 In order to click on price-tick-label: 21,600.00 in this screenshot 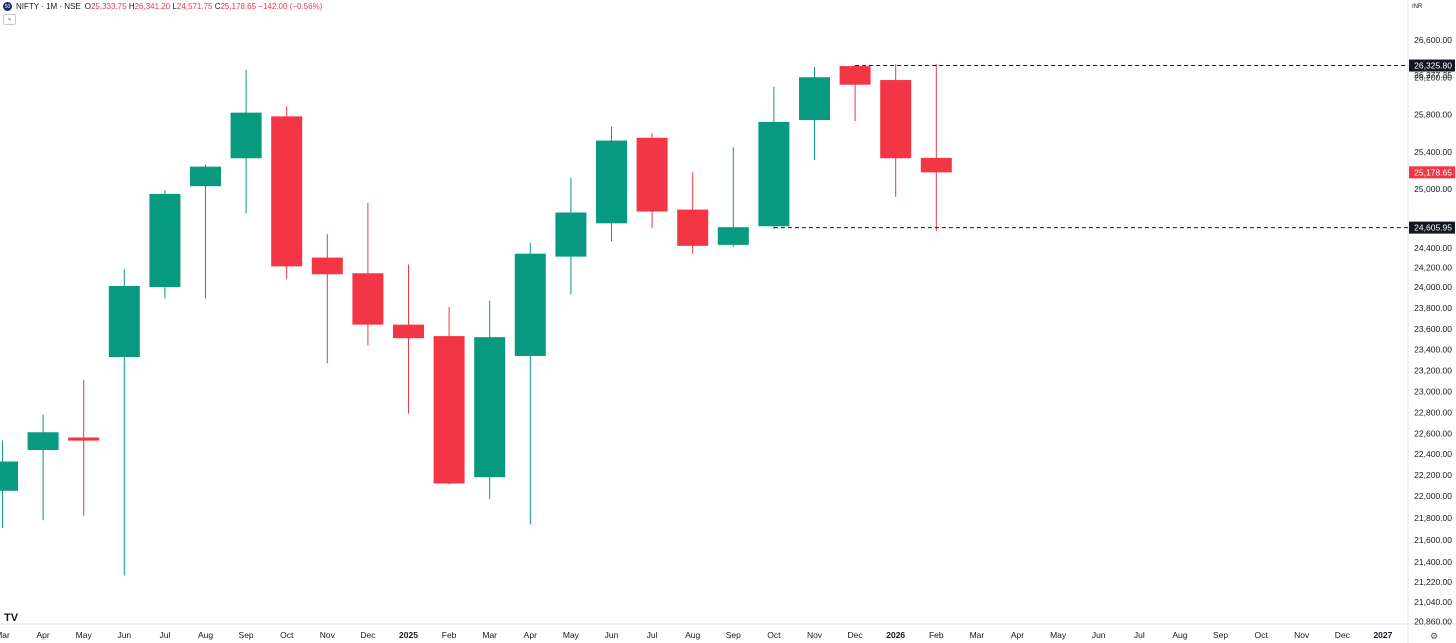, I will do `click(1433, 540)`.